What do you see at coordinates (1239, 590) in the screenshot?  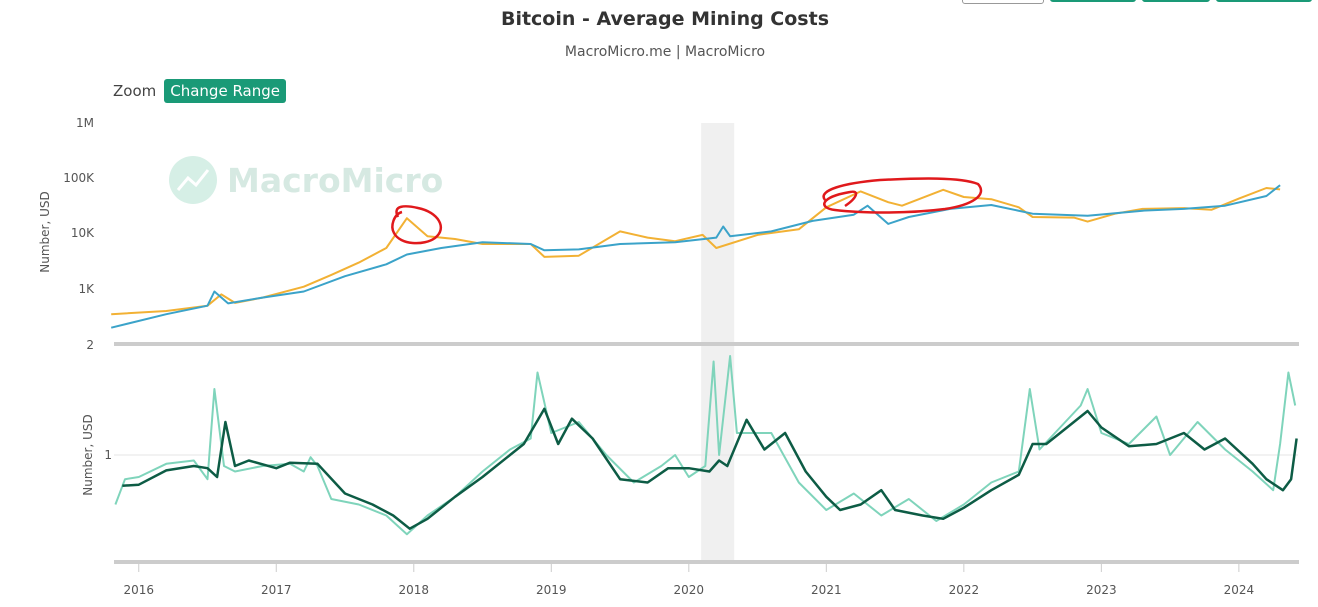 I see `x-tick-label: 2024` at bounding box center [1239, 590].